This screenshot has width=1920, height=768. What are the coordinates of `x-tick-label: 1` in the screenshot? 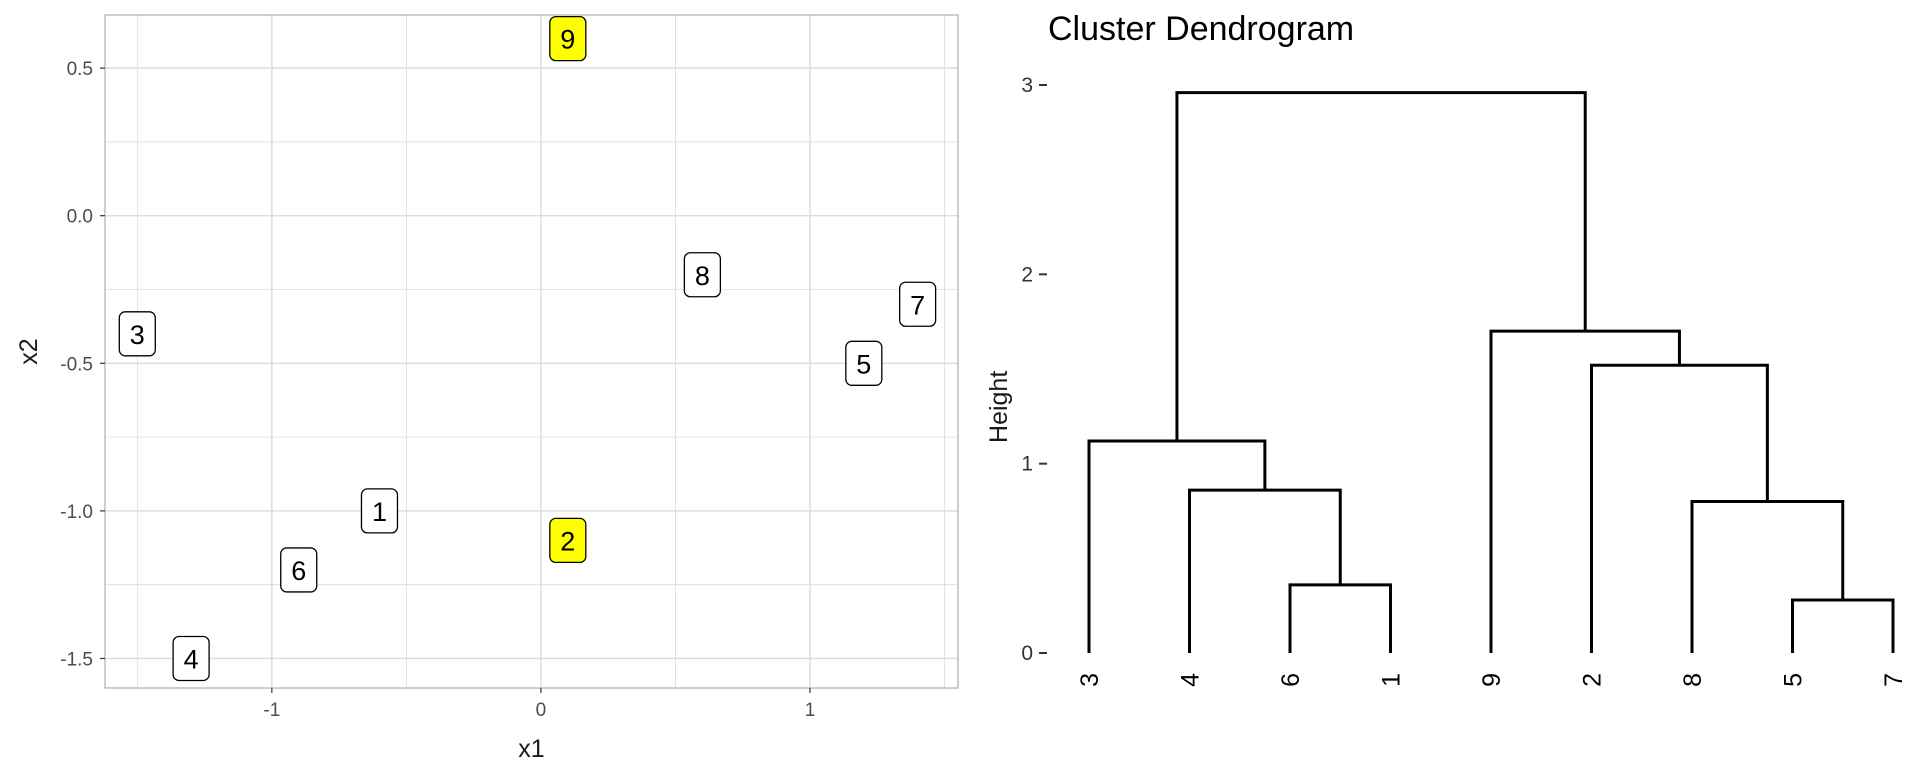 It's located at (810, 710).